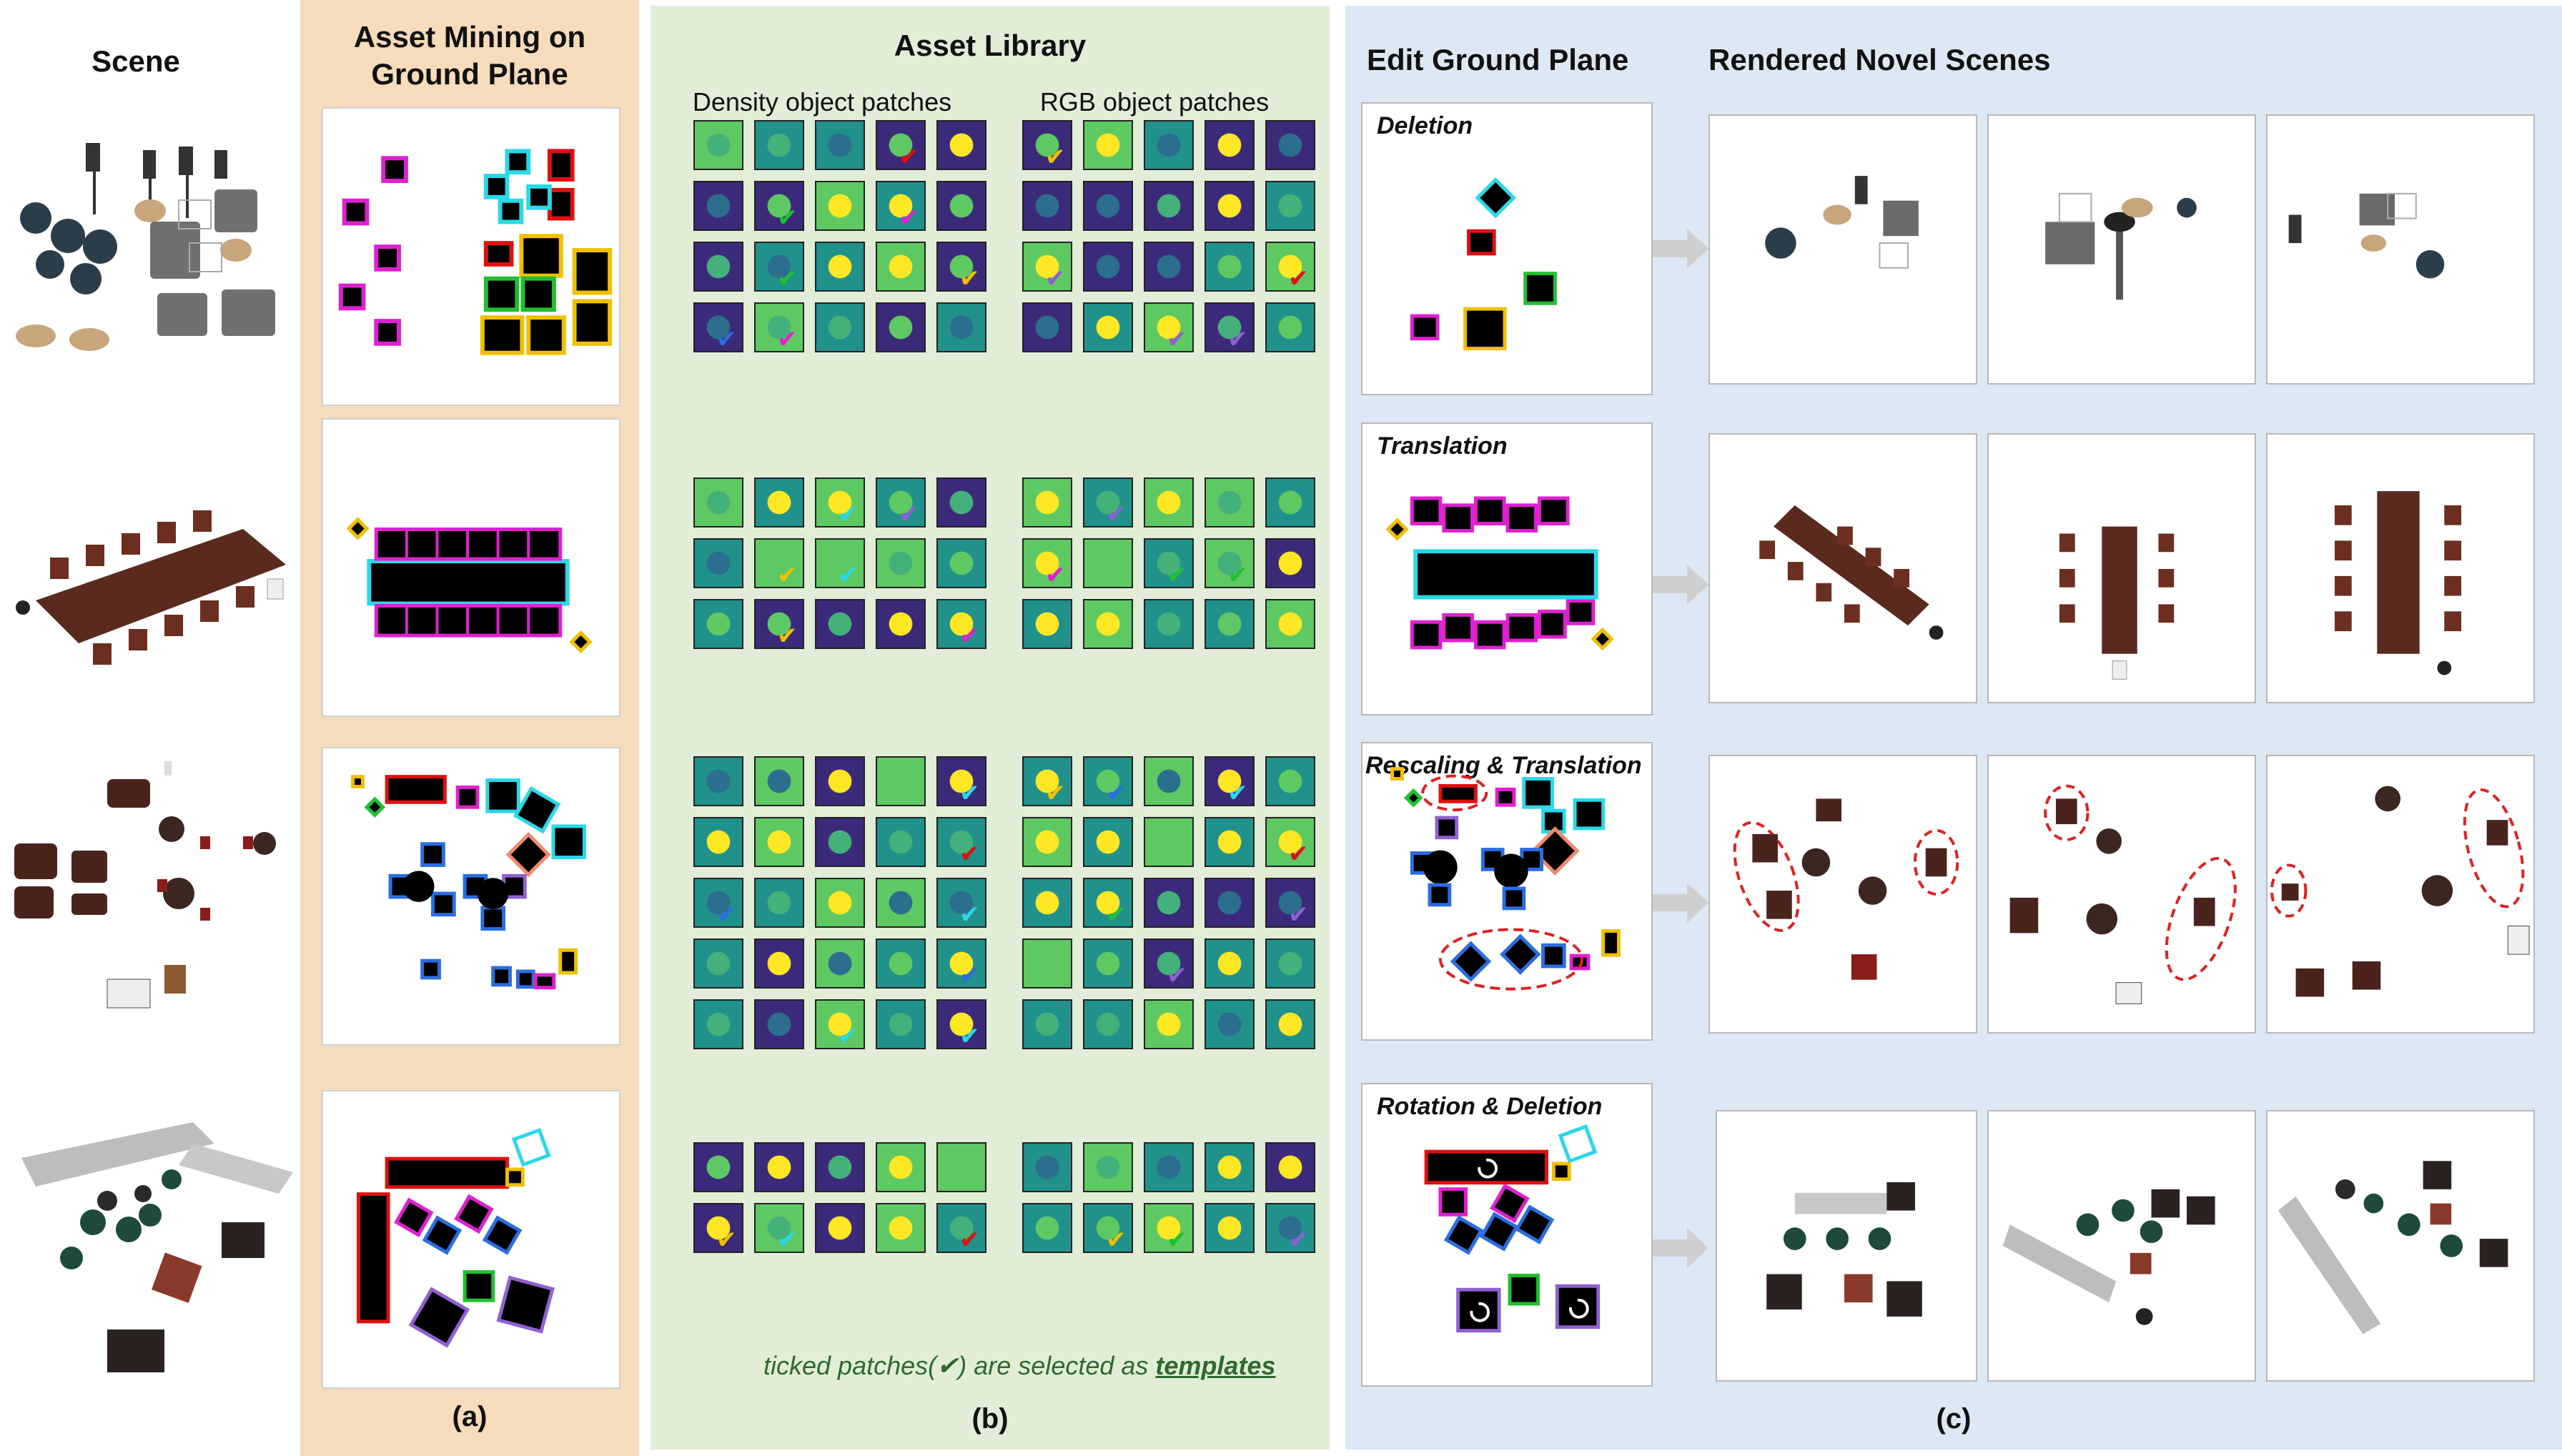 This screenshot has height=1456, width=2562. I want to click on edit-plane-translation: Translation, so click(1507, 568).